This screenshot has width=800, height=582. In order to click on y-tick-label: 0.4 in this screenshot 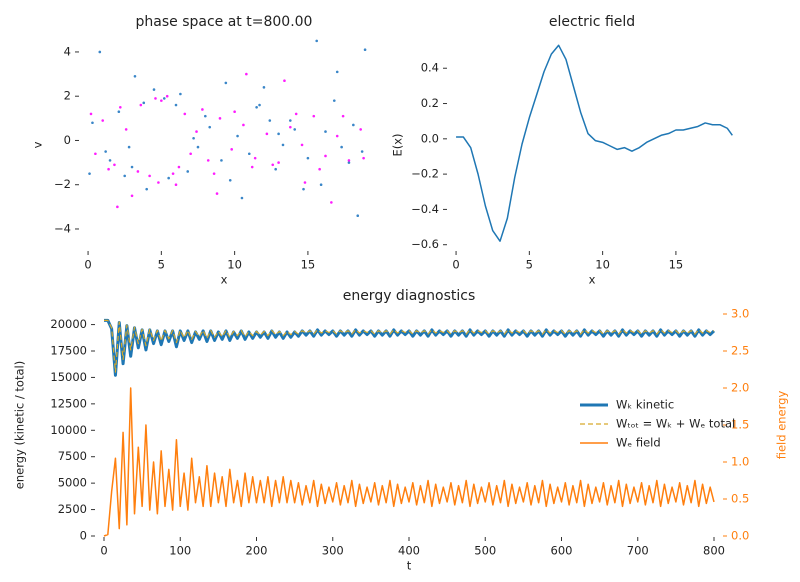, I will do `click(430, 68)`.